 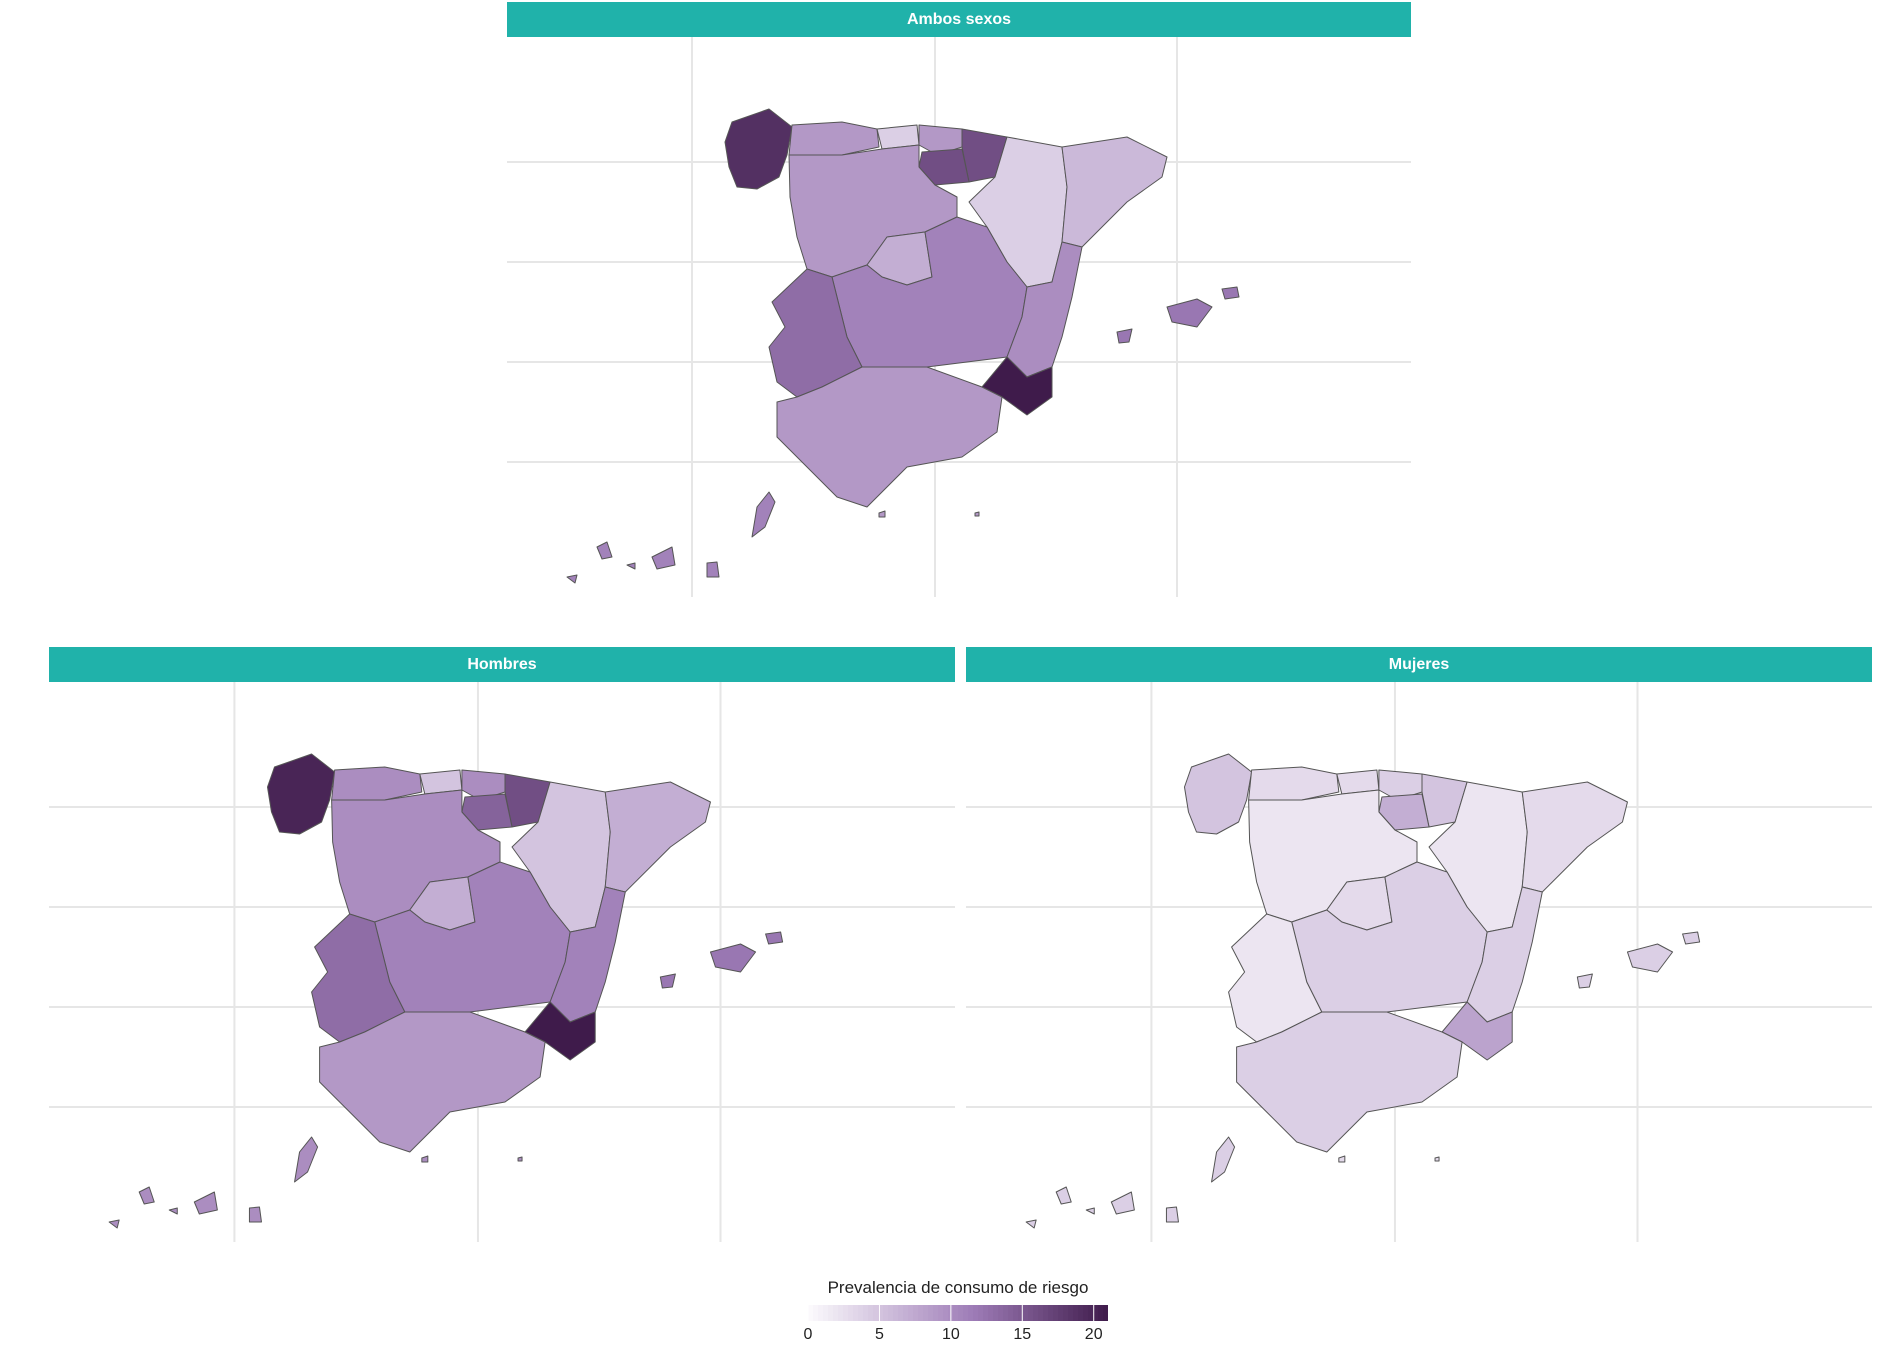 I want to click on legend-tick-label: 10, so click(x=950, y=1334).